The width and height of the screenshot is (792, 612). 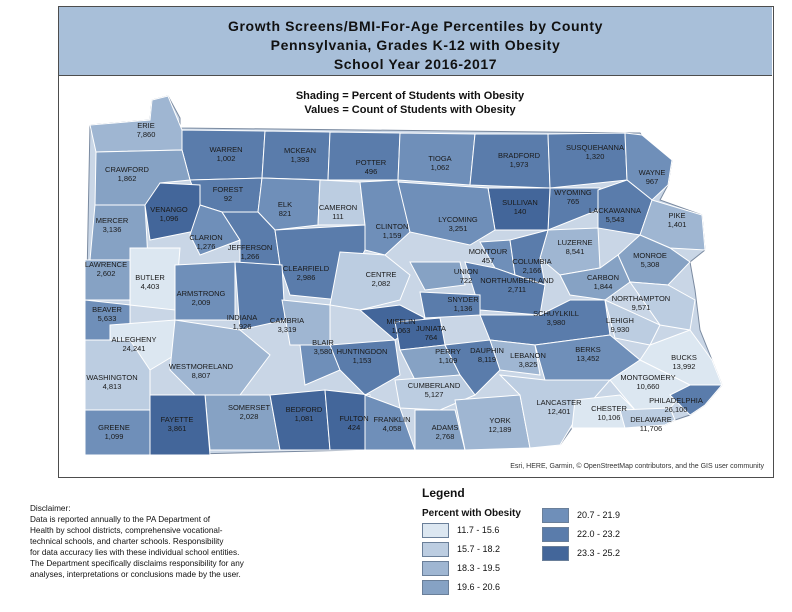 What do you see at coordinates (434, 394) in the screenshot?
I see `county-value-cumberland: 5,127` at bounding box center [434, 394].